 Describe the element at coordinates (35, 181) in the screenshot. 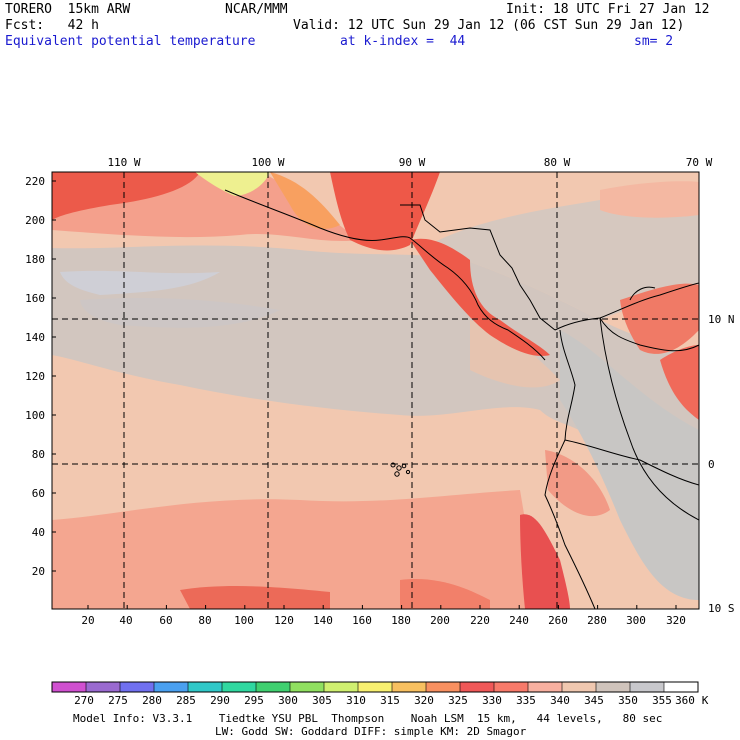

I see `y-tick-label: 220` at that location.